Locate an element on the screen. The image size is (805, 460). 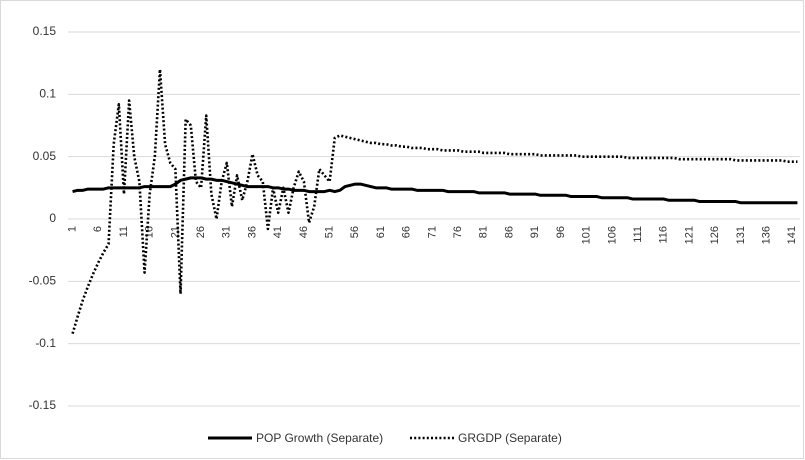
legend-label: GRGDP (Separate) is located at coordinates (510, 438).